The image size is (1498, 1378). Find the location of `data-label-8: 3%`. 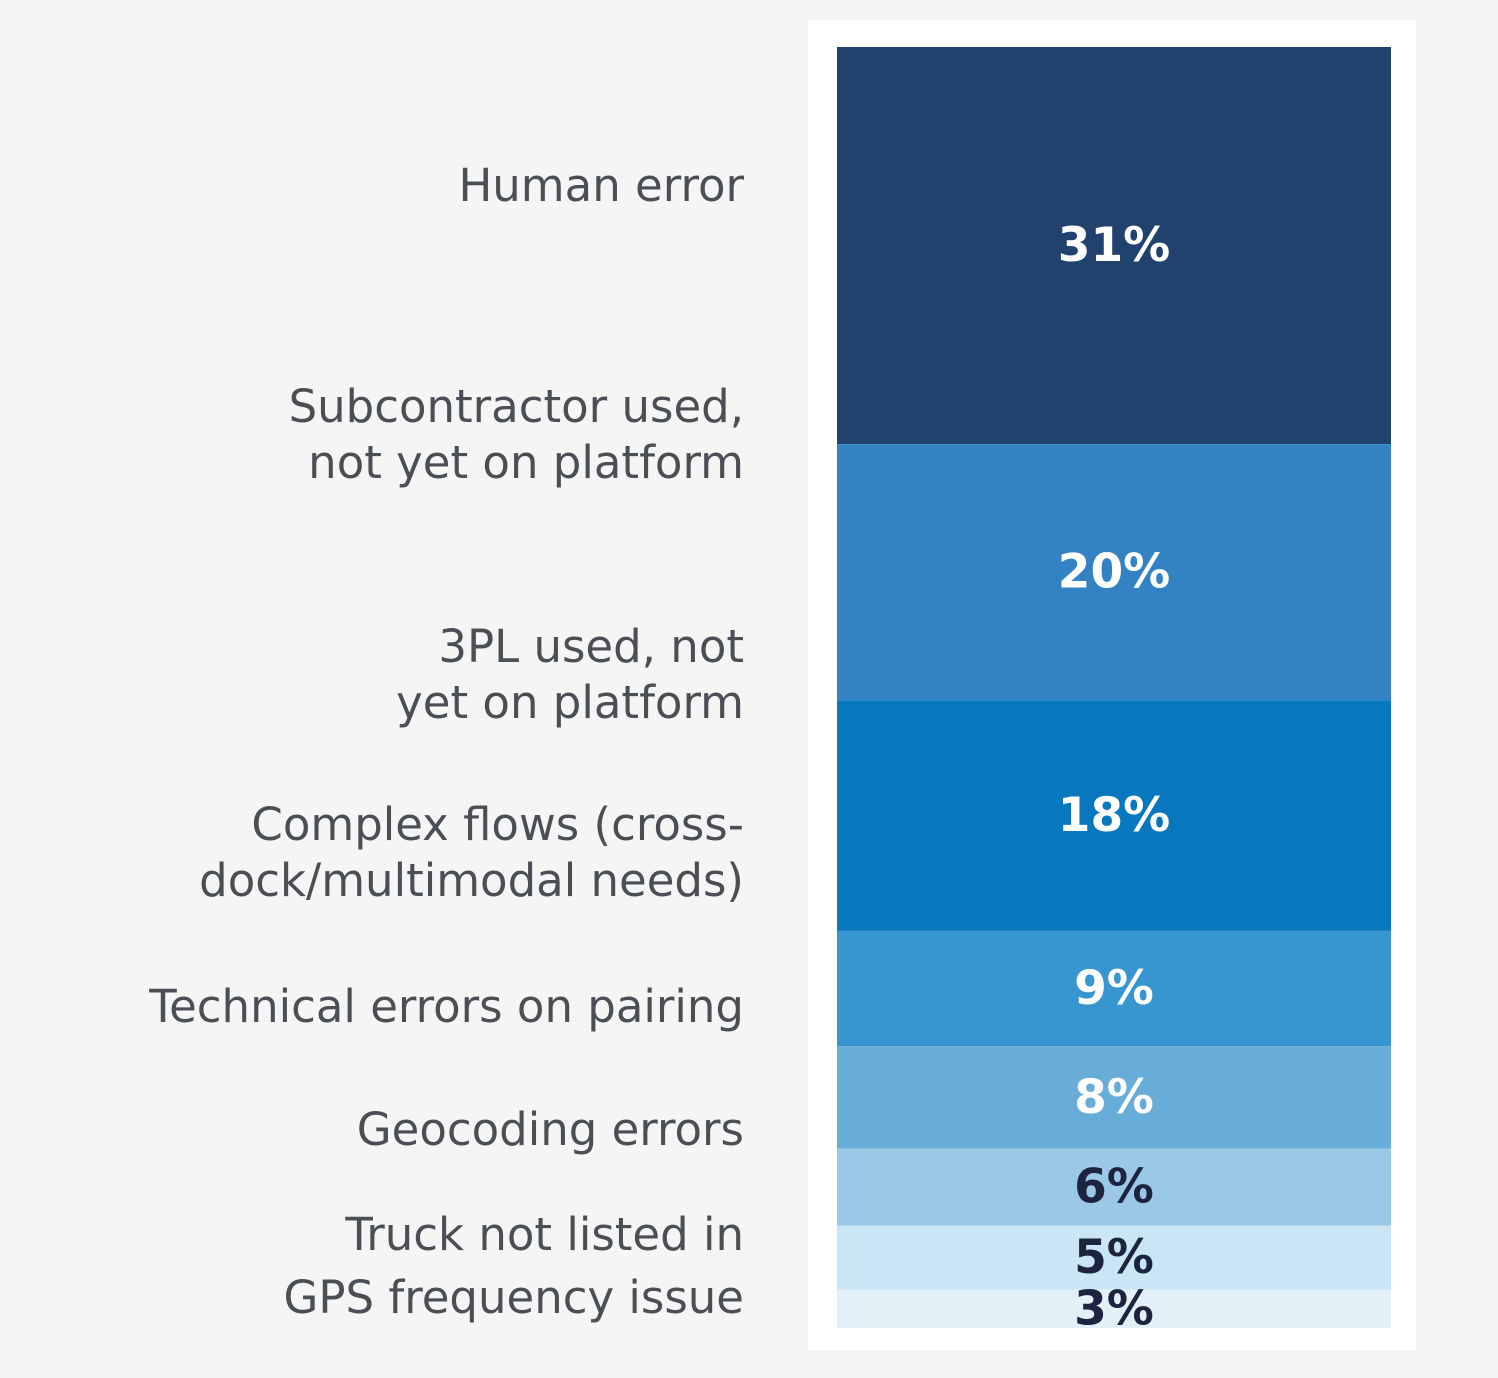

data-label-8: 3% is located at coordinates (1114, 1308).